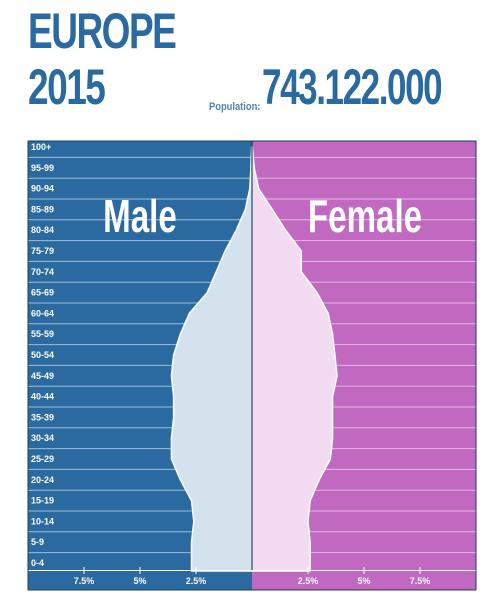 This screenshot has height=603, width=498. What do you see at coordinates (42, 293) in the screenshot?
I see `age-label-65-69: 65-69` at bounding box center [42, 293].